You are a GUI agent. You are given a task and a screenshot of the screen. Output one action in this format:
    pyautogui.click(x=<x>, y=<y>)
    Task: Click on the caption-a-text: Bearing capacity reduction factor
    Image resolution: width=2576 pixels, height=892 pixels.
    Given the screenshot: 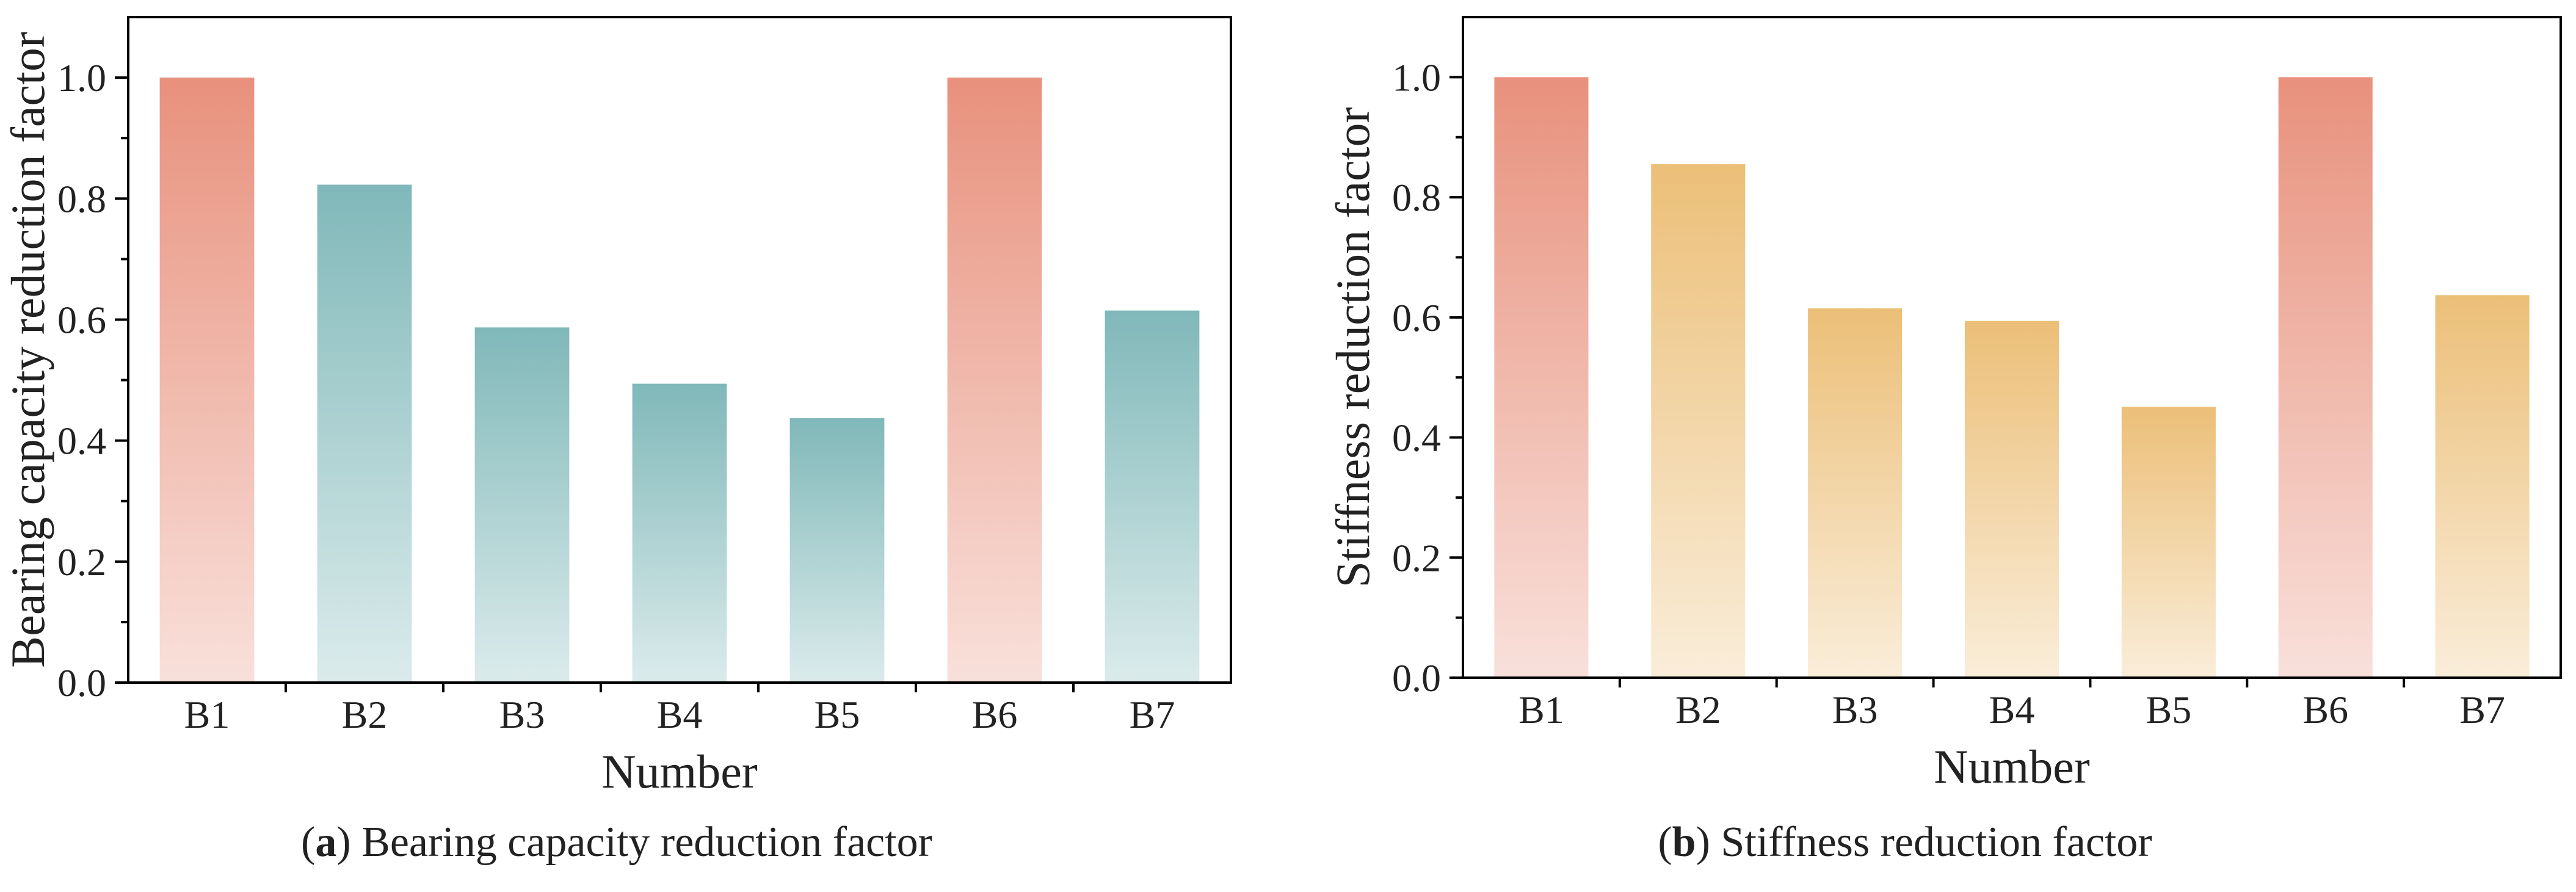 What is the action you would take?
    pyautogui.click(x=646, y=842)
    